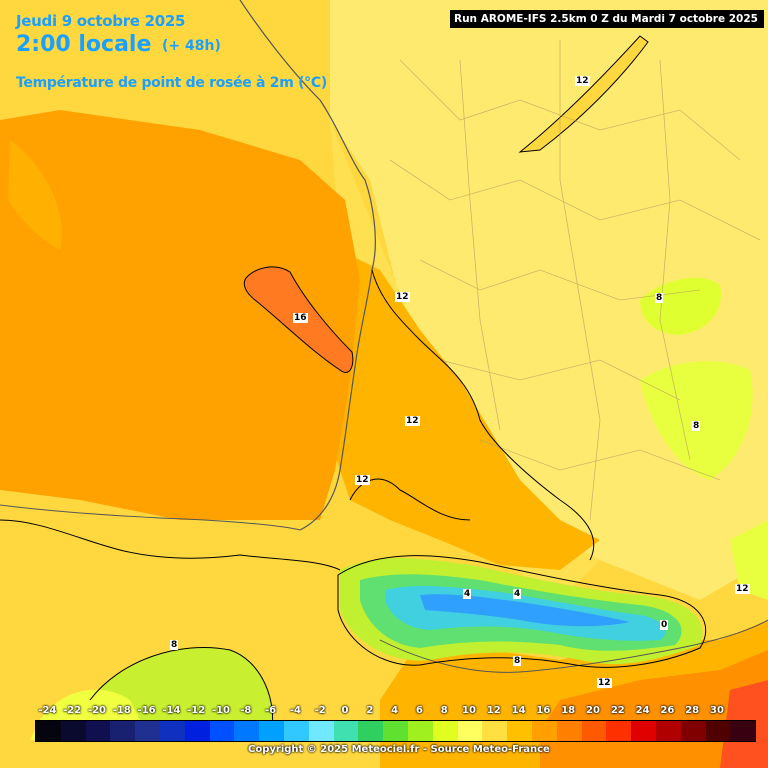  What do you see at coordinates (568, 710) in the screenshot?
I see `colorbar-tick: 18` at bounding box center [568, 710].